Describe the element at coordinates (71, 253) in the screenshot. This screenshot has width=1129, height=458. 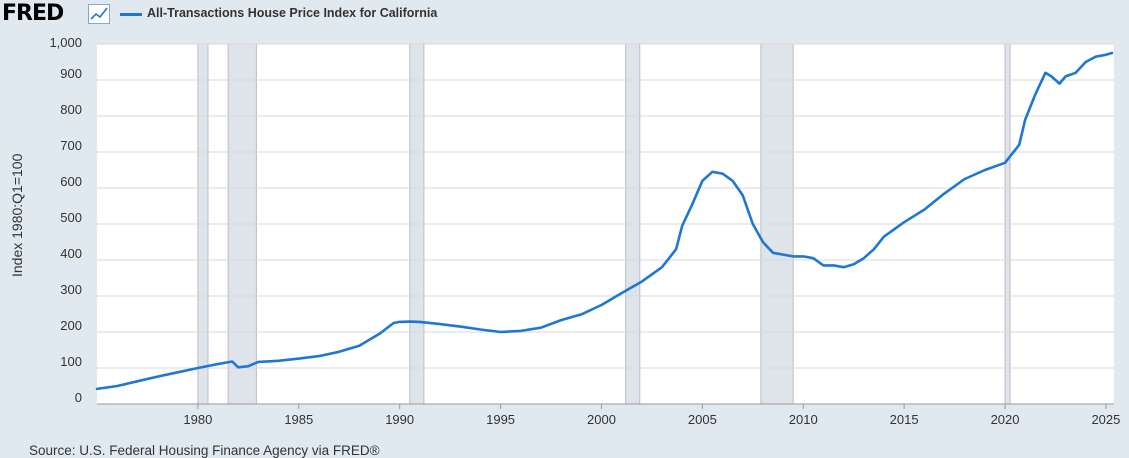
I see `y-tick-label: 400` at that location.